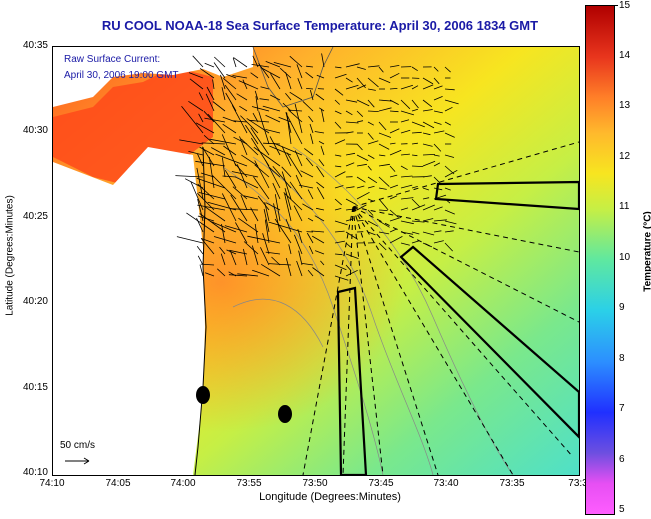 The width and height of the screenshot is (651, 519). I want to click on colorbar-title: Temperature (°C), so click(646, 251).